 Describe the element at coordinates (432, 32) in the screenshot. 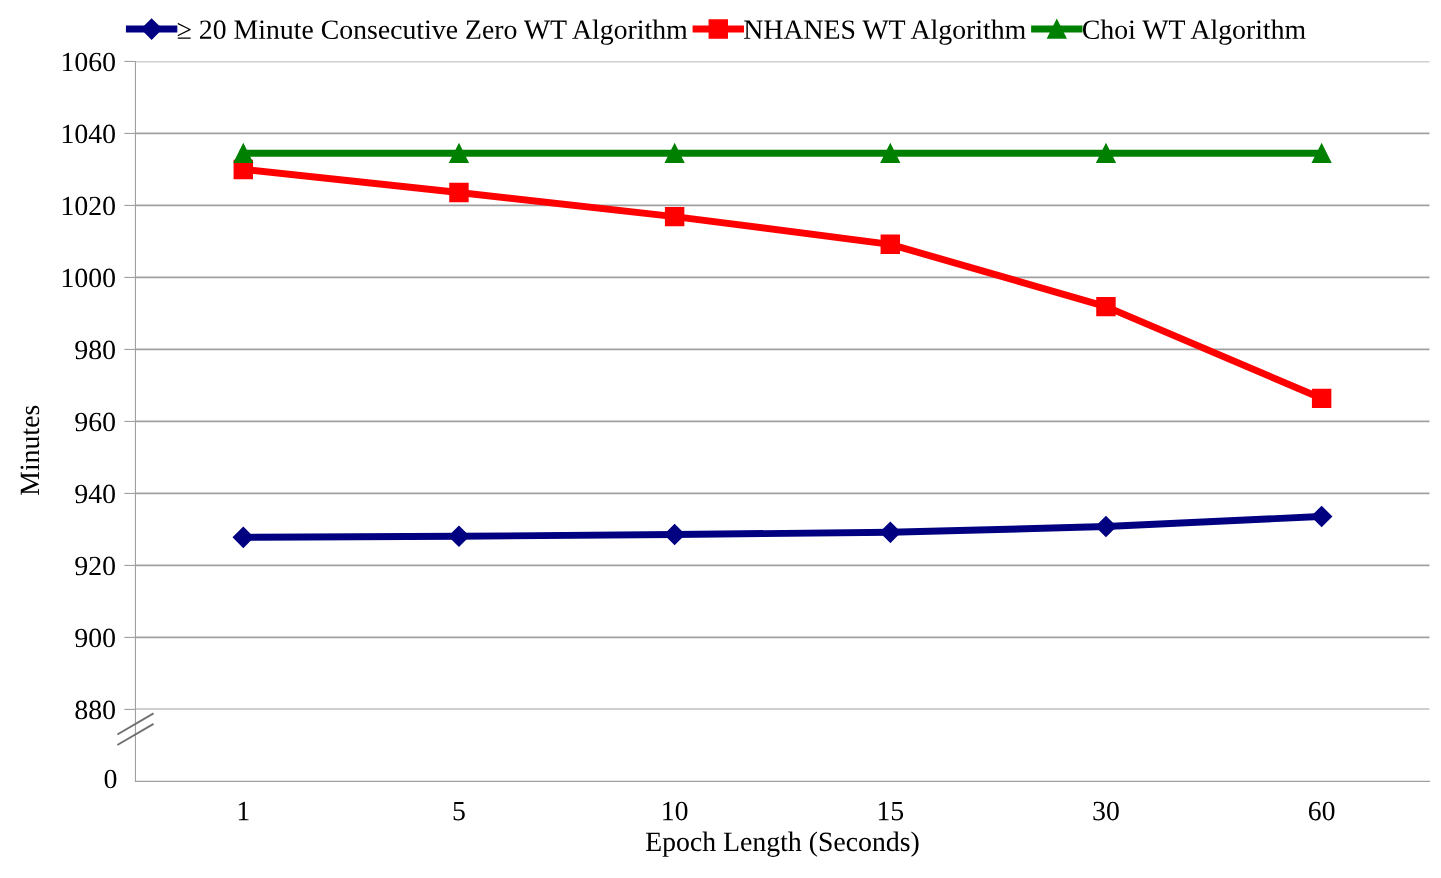

I see `legend-label: ≥ 20 Minute Consecutive Zero WT Algorithm` at that location.